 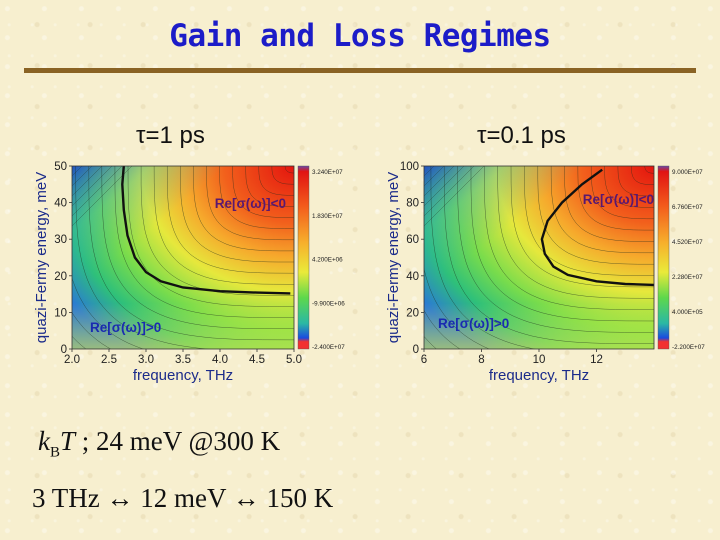 I want to click on colorbar-label: 4.000E+05, so click(x=687, y=312).